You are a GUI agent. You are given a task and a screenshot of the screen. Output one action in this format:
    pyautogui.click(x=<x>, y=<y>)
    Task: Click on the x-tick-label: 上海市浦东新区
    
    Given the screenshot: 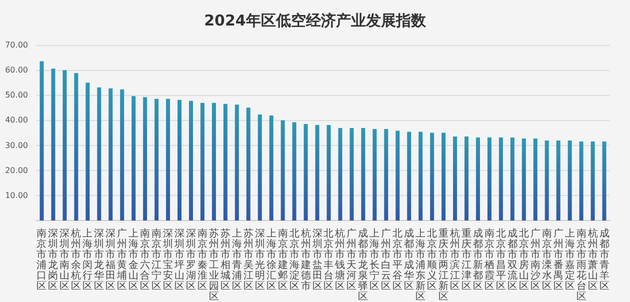 What is the action you would take?
    pyautogui.click(x=421, y=264)
    